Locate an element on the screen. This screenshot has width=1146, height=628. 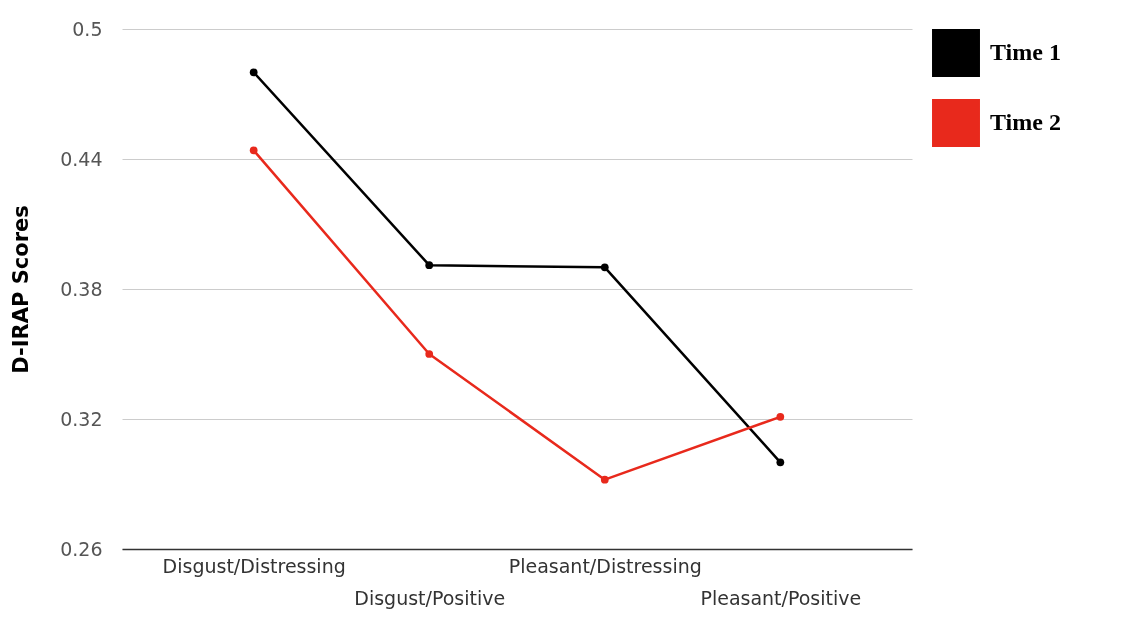
x-tick-label: Pleasant/Distressing is located at coordinates (605, 565).